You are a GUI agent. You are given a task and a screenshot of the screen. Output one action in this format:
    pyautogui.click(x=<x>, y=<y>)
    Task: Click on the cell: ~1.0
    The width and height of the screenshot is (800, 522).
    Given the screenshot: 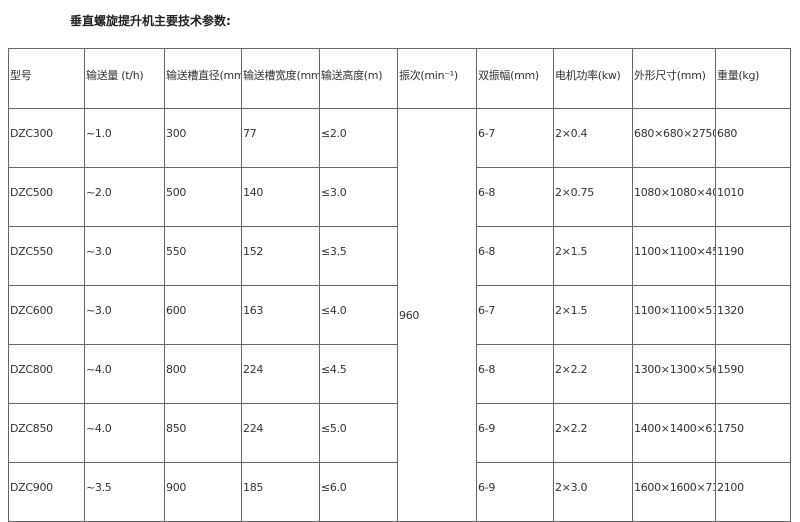 What is the action you would take?
    pyautogui.click(x=124, y=138)
    